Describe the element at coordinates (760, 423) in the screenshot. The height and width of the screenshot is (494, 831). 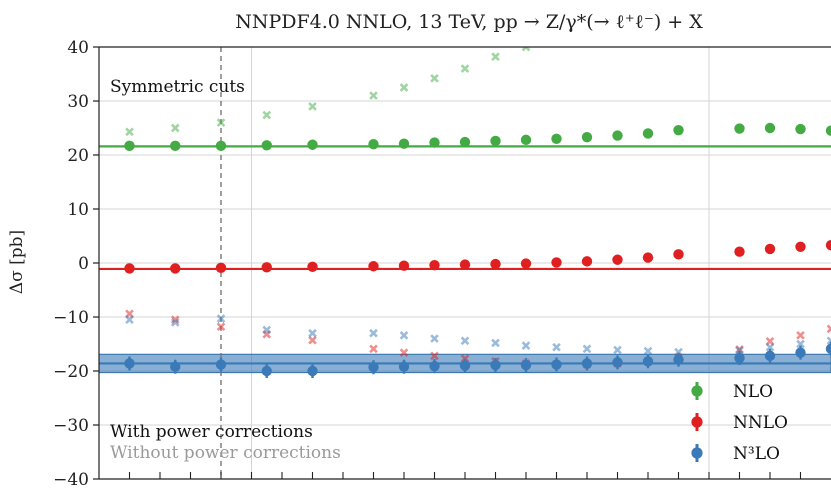
I see `legend-label-1: NNLO` at that location.